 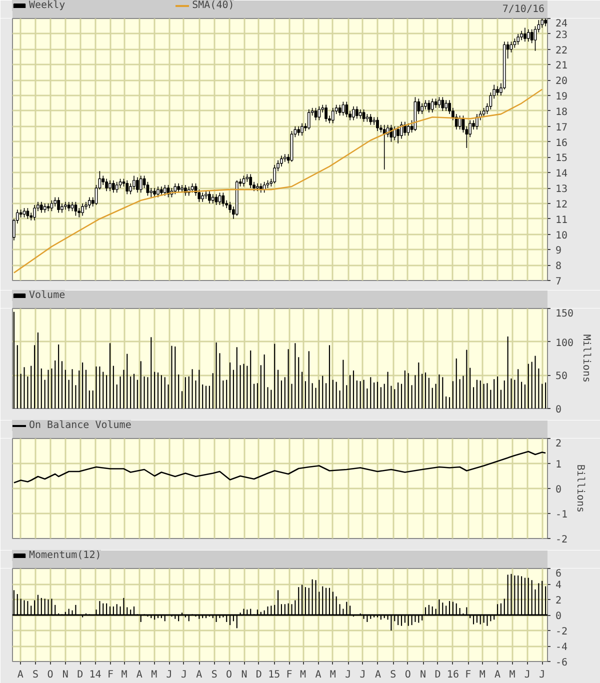 I want to click on y-tick-label: 23, so click(x=562, y=35).